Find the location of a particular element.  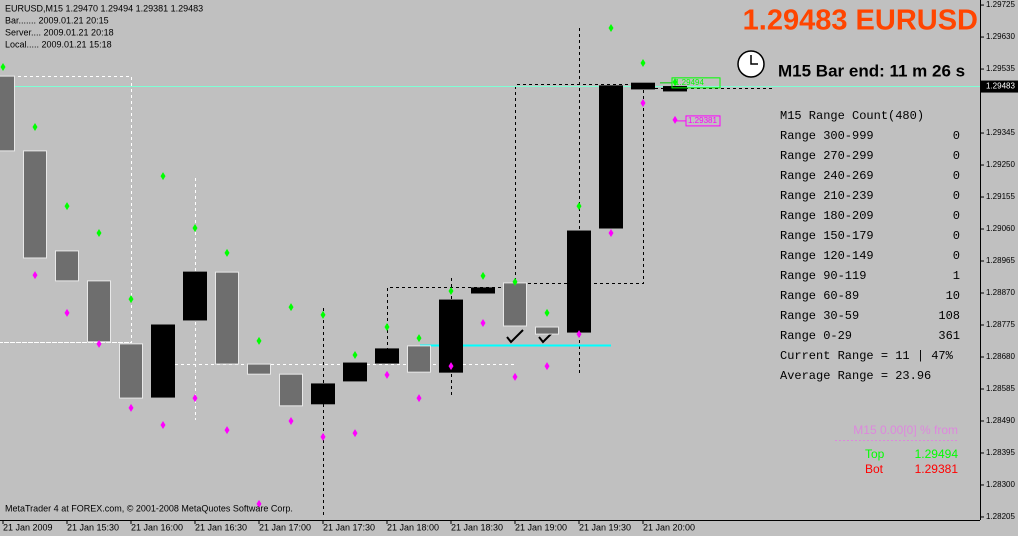

range-row-label: Range 270-299 is located at coordinates (827, 156).